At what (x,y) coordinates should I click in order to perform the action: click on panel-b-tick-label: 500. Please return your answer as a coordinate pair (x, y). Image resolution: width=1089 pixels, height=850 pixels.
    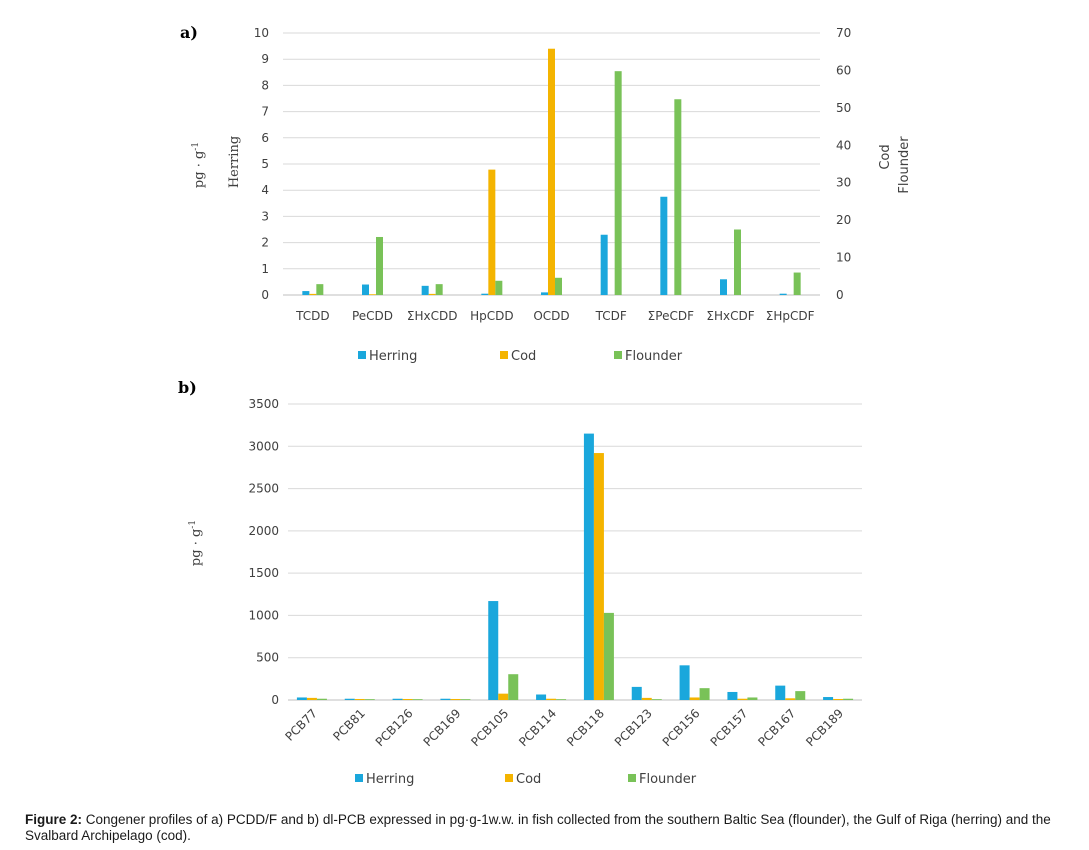
    Looking at the image, I should click on (267, 658).